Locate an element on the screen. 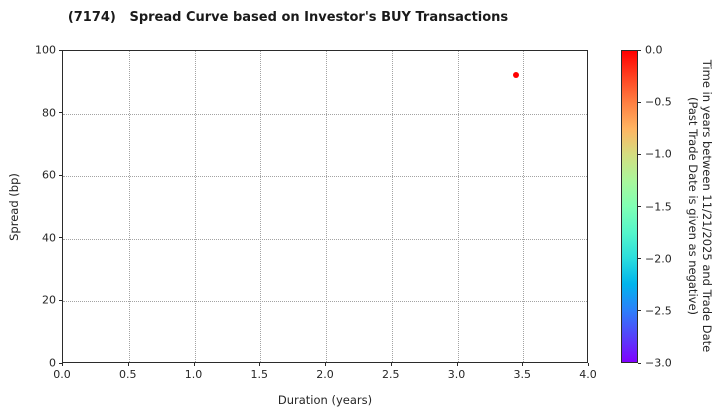 The image size is (720, 420). colorbar-tick-label: −0.5 is located at coordinates (658, 102).